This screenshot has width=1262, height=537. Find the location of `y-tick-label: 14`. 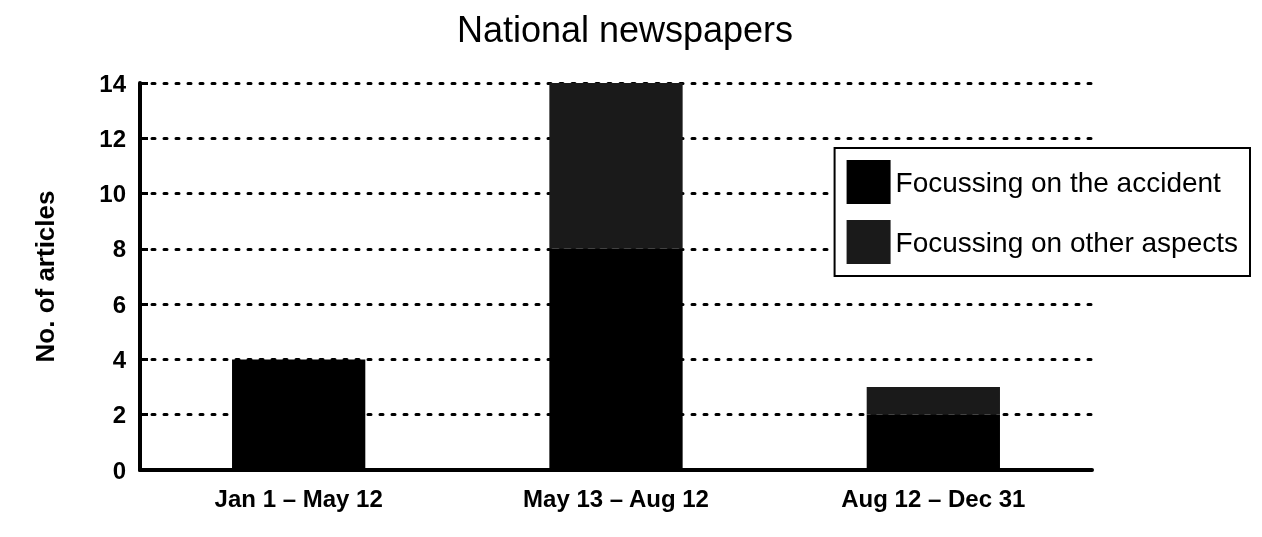

y-tick-label: 14 is located at coordinates (113, 83).